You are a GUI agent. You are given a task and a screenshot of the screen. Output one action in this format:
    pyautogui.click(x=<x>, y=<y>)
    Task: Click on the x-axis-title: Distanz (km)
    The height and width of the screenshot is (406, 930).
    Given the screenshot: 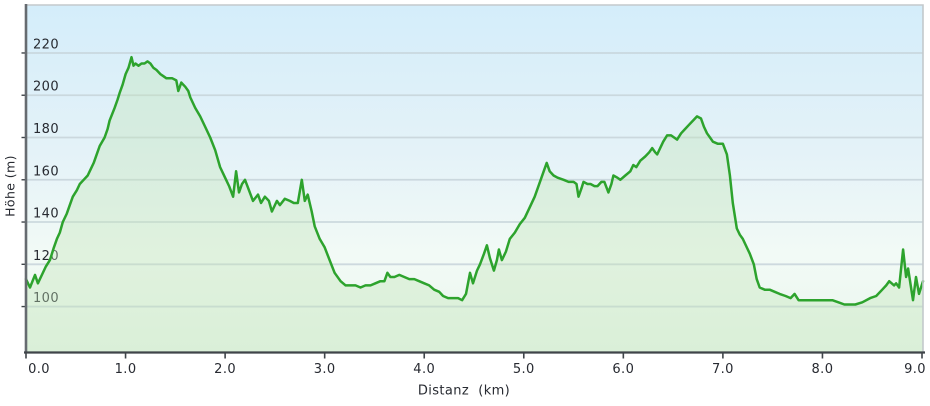 What is the action you would take?
    pyautogui.click(x=464, y=391)
    